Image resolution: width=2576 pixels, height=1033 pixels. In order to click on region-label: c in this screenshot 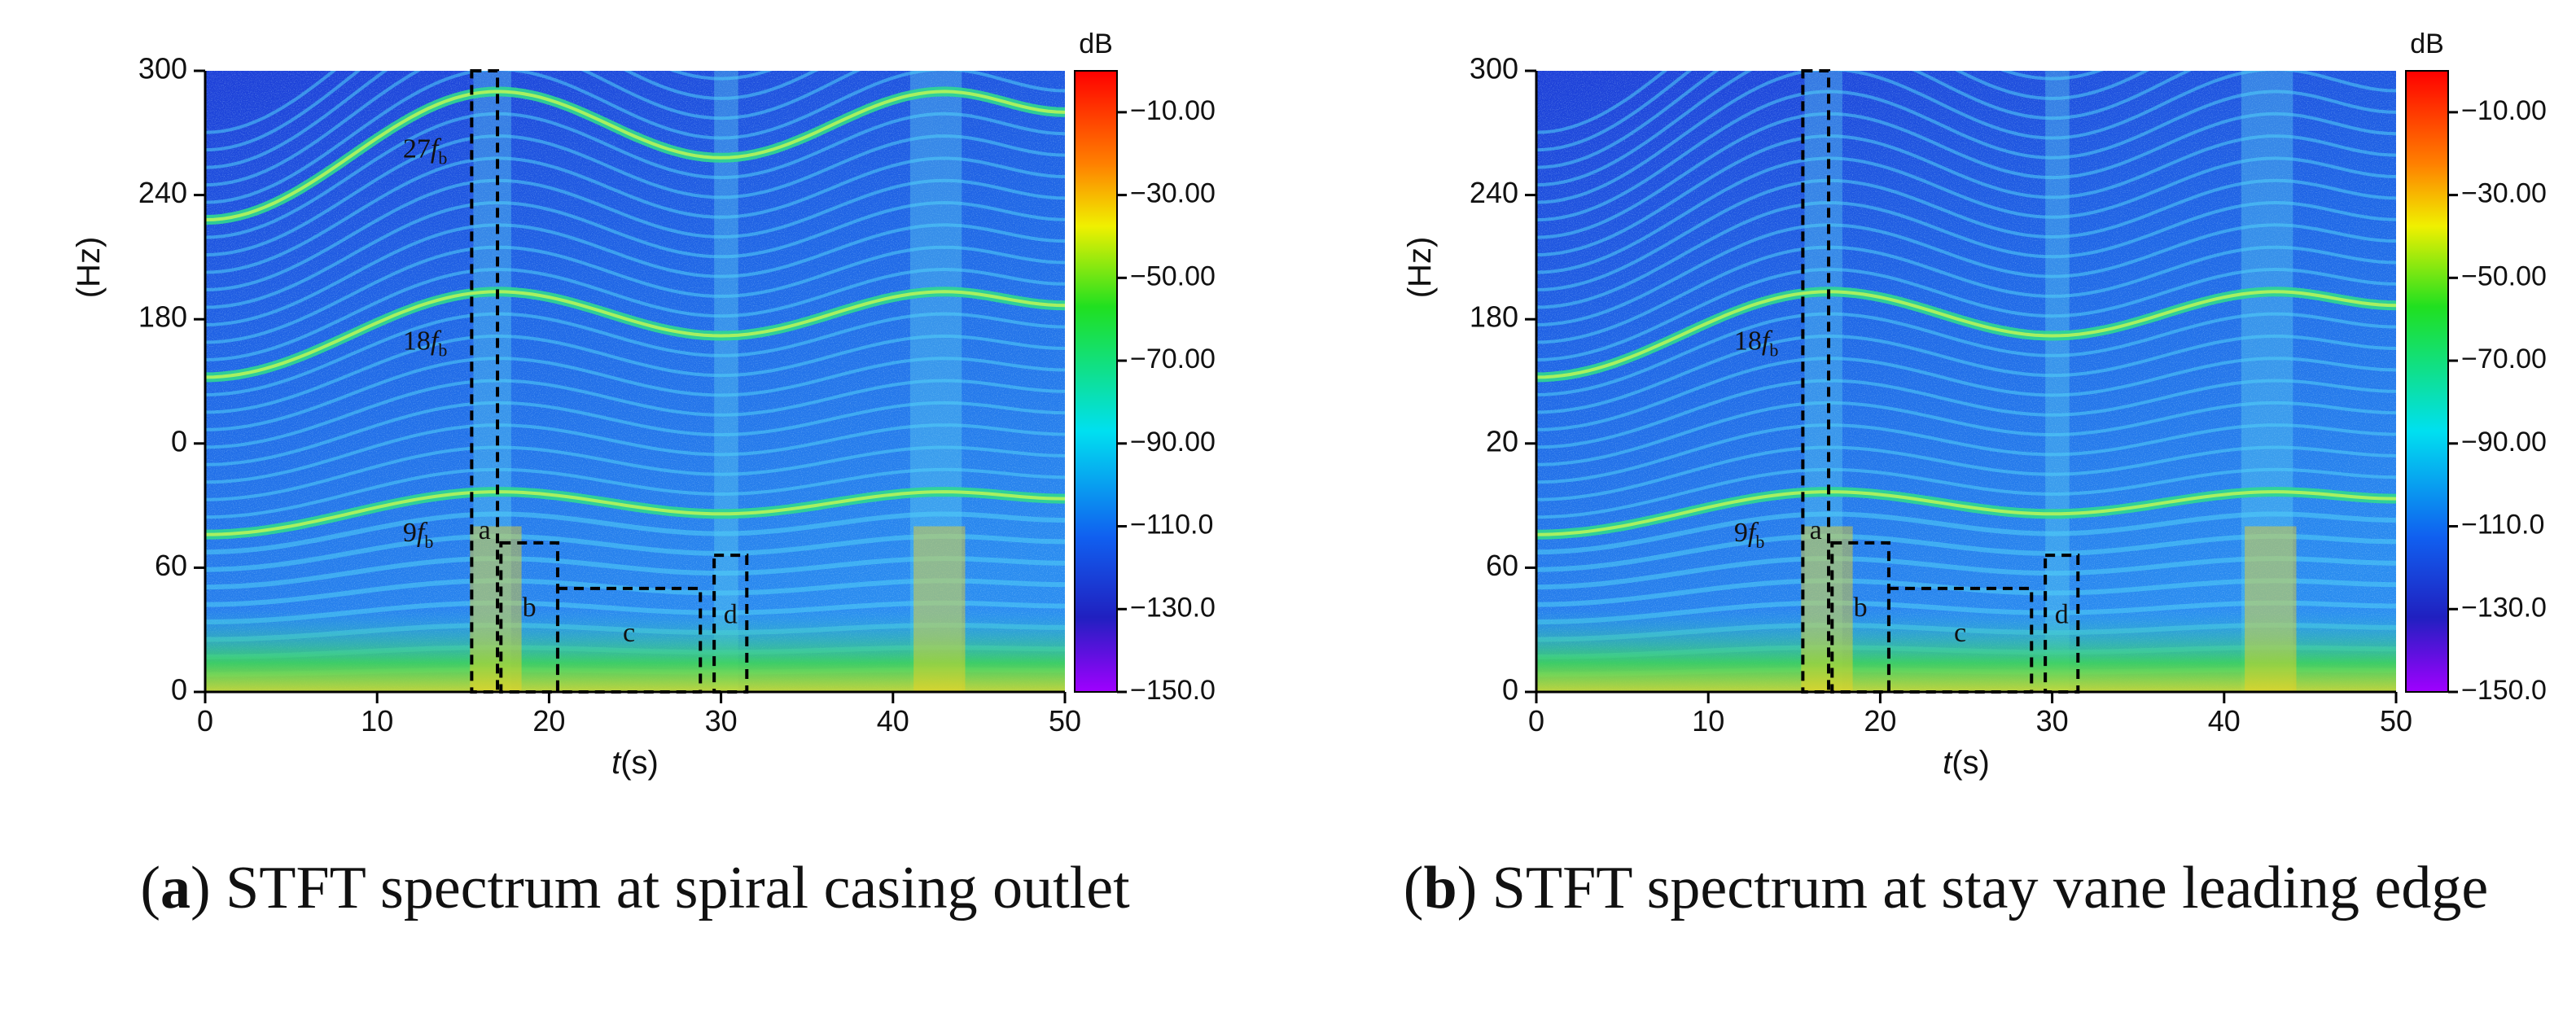, I will do `click(629, 633)`.